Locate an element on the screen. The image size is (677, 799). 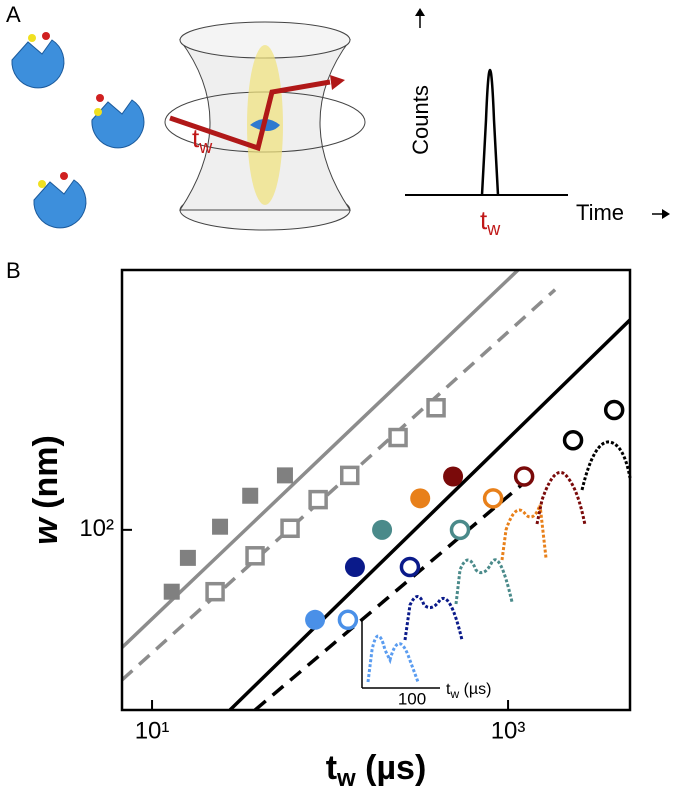
x-axis-label: tw (µs) is located at coordinates (376, 770).